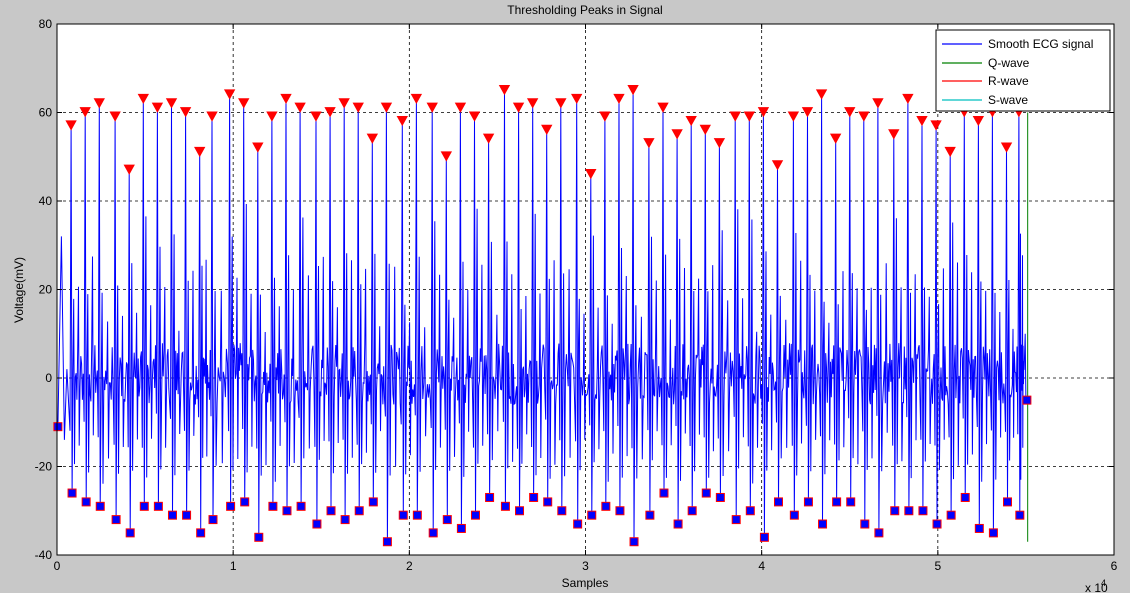 The height and width of the screenshot is (593, 1130). I want to click on y-tick-label: 40, so click(46, 201).